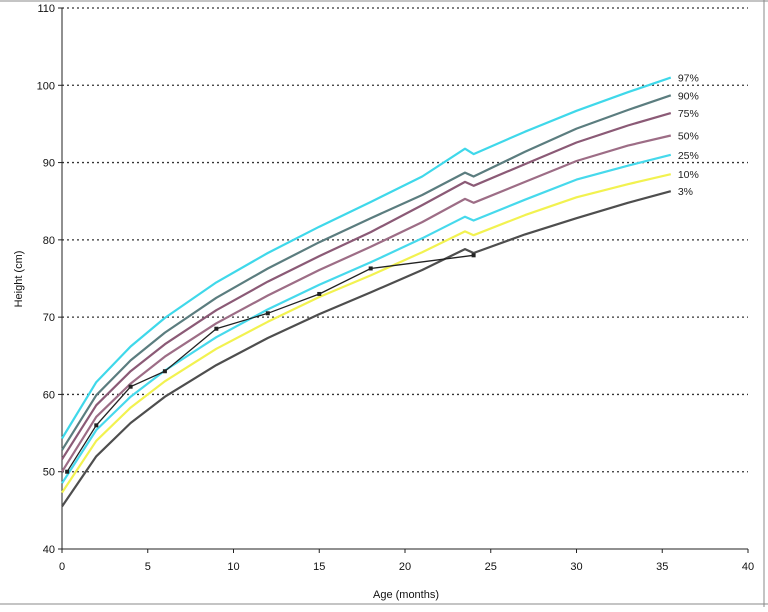 The width and height of the screenshot is (768, 612). I want to click on series-label-75pct: 75%, so click(688, 114).